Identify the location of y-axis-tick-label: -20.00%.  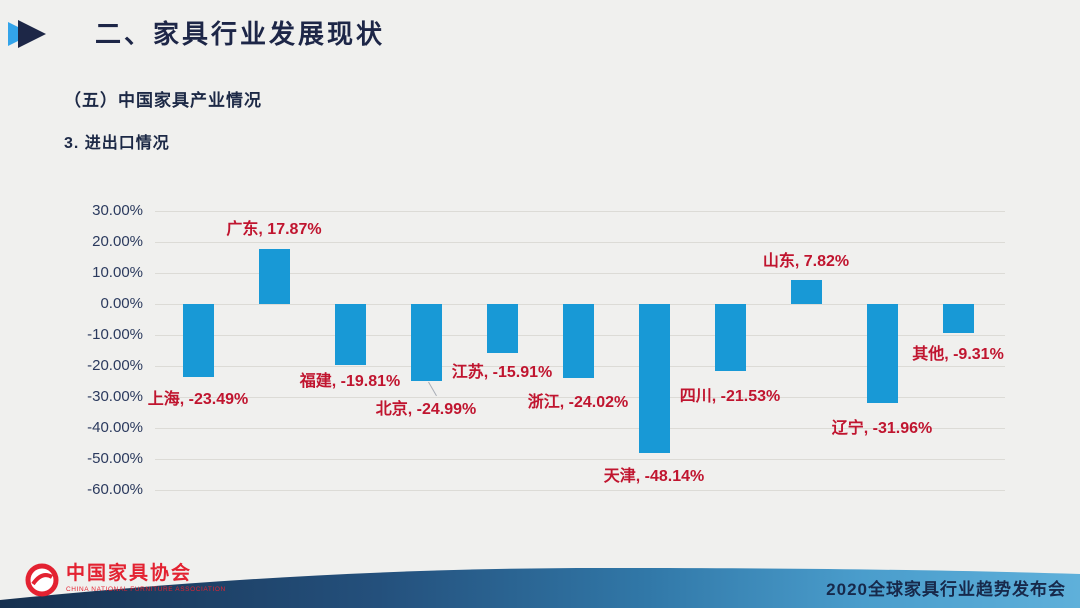
(115, 365).